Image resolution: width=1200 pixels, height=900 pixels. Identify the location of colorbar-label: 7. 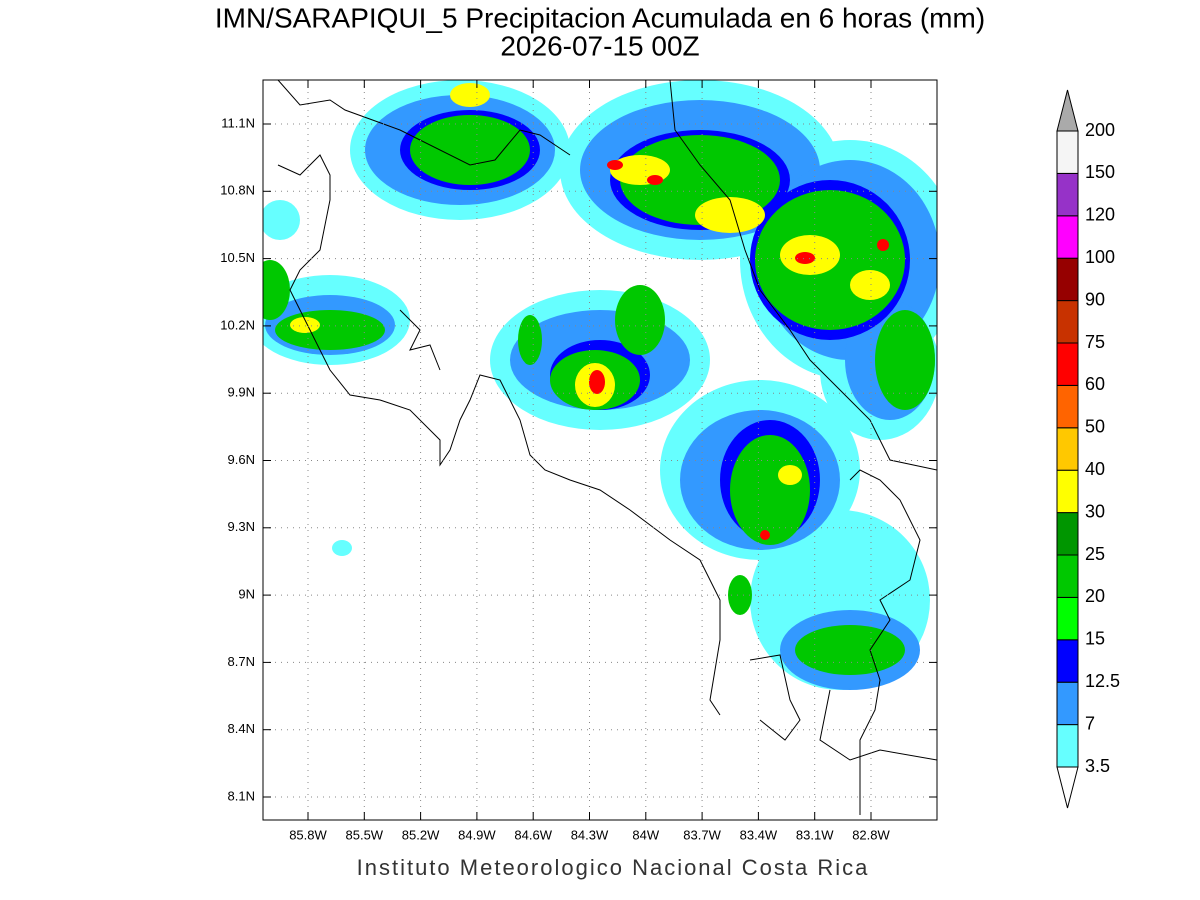
(1090, 723).